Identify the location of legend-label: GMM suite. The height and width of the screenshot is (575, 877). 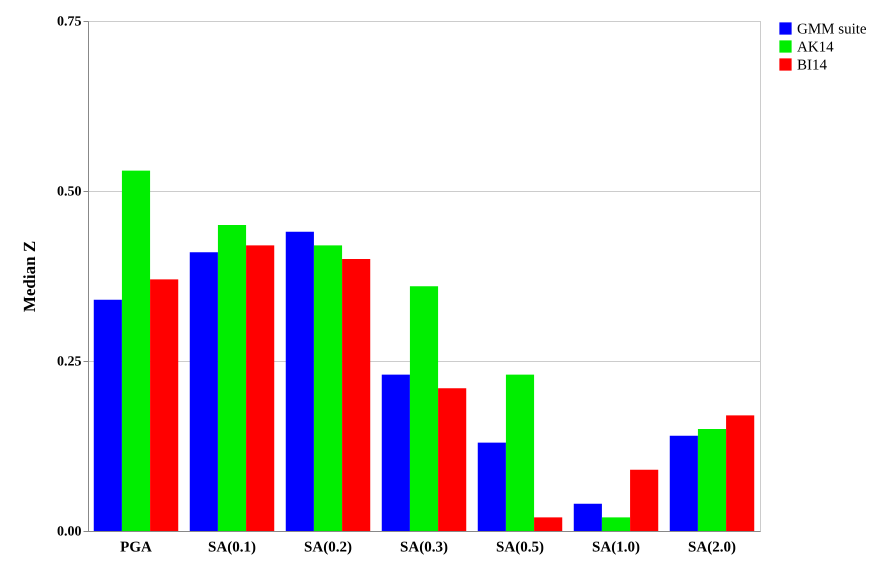
(832, 30).